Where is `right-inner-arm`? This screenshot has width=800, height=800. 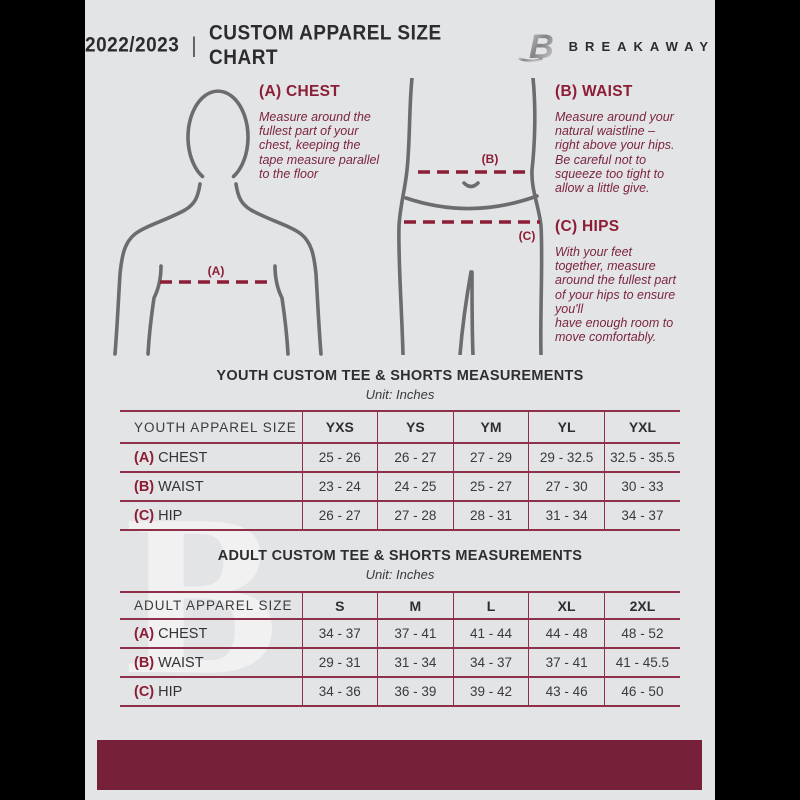 right-inner-arm is located at coordinates (281, 310).